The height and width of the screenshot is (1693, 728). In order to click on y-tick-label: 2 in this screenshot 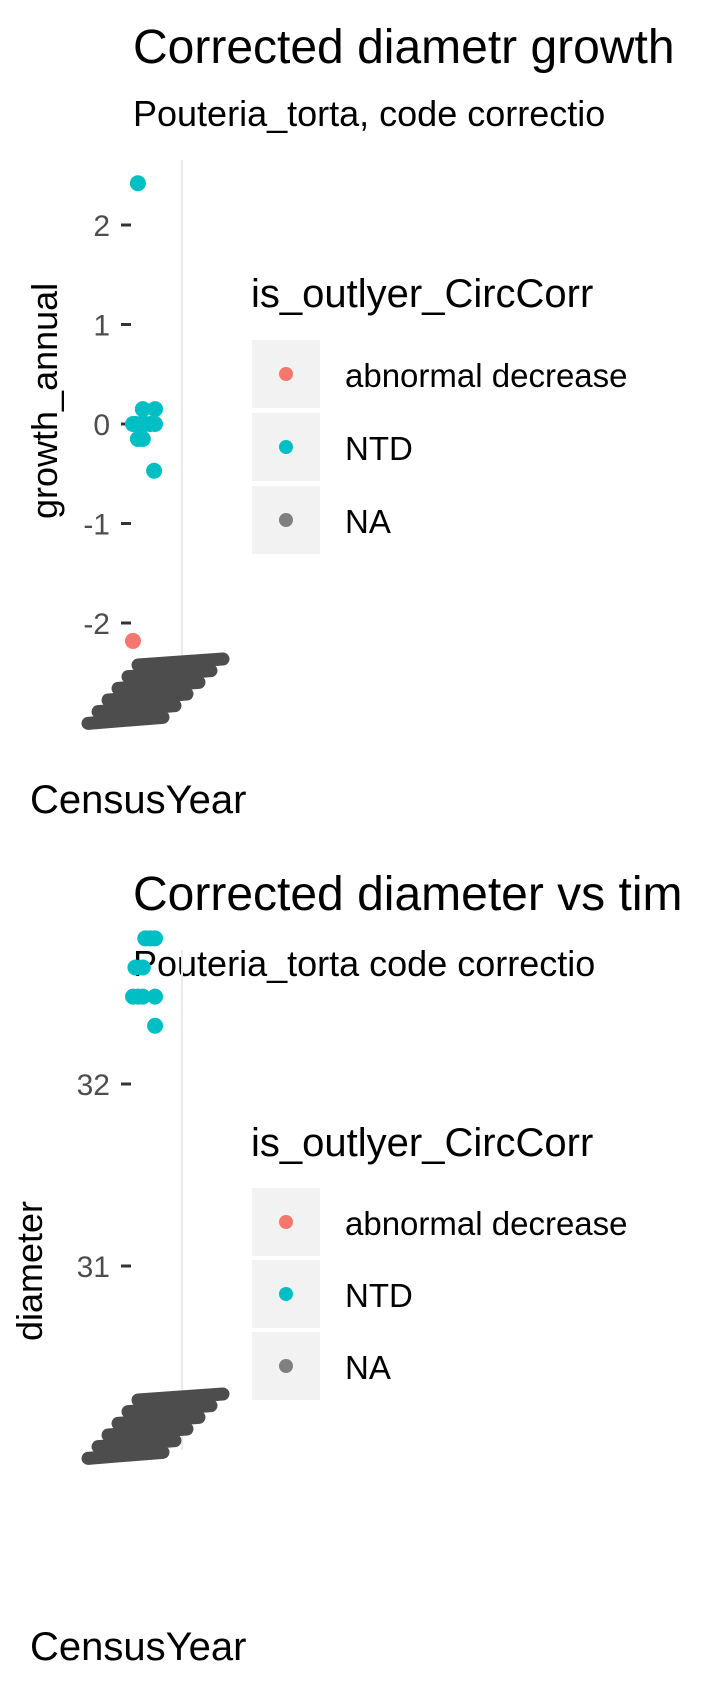, I will do `click(101, 226)`.